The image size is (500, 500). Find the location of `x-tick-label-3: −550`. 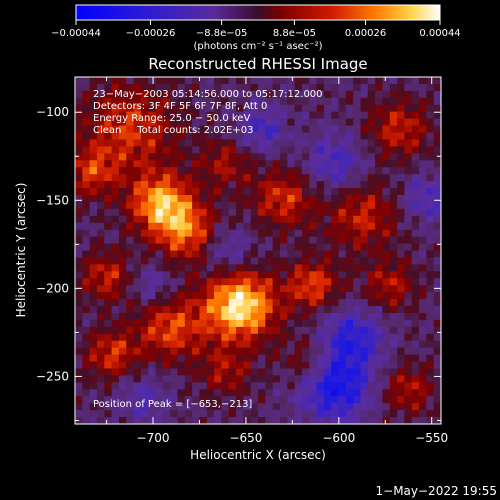

x-tick-label-3: −550 is located at coordinates (431, 438).